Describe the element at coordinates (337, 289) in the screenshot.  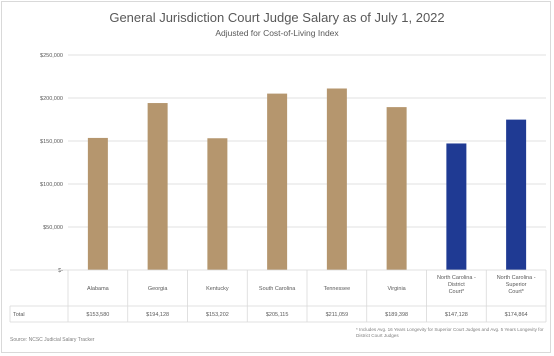
I see `category-label: Tennessee` at that location.